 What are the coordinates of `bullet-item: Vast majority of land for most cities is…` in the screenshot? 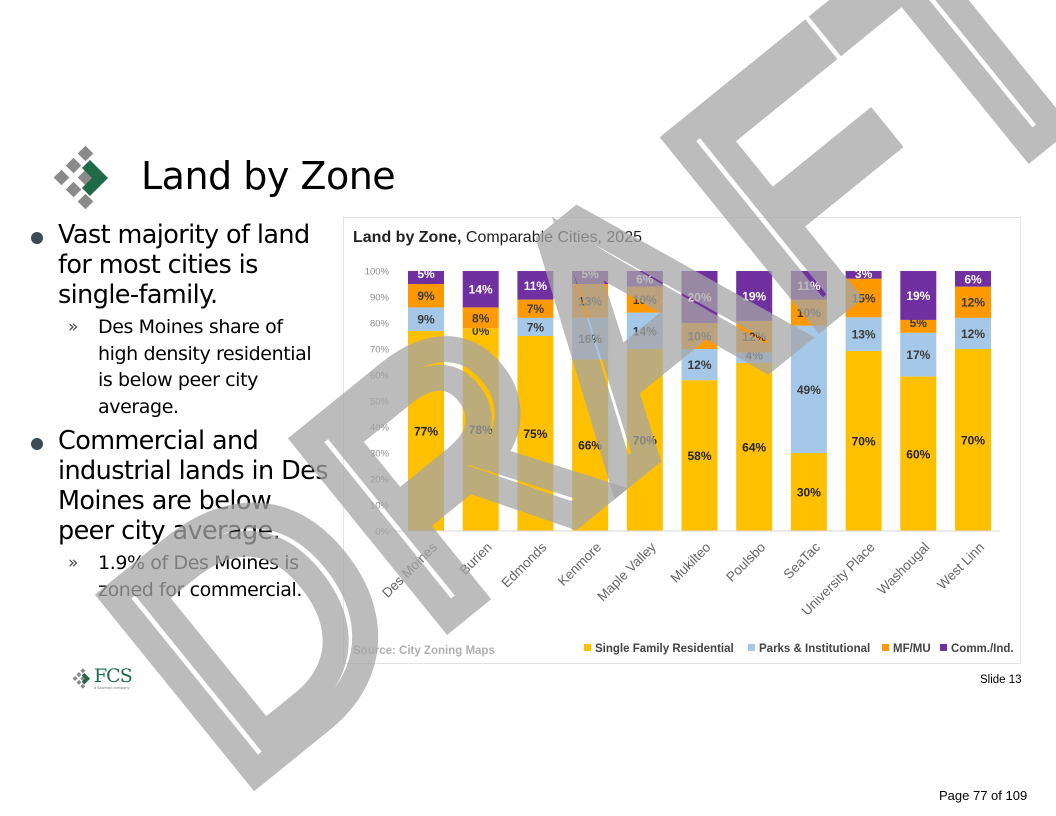 It's located at (178, 265).